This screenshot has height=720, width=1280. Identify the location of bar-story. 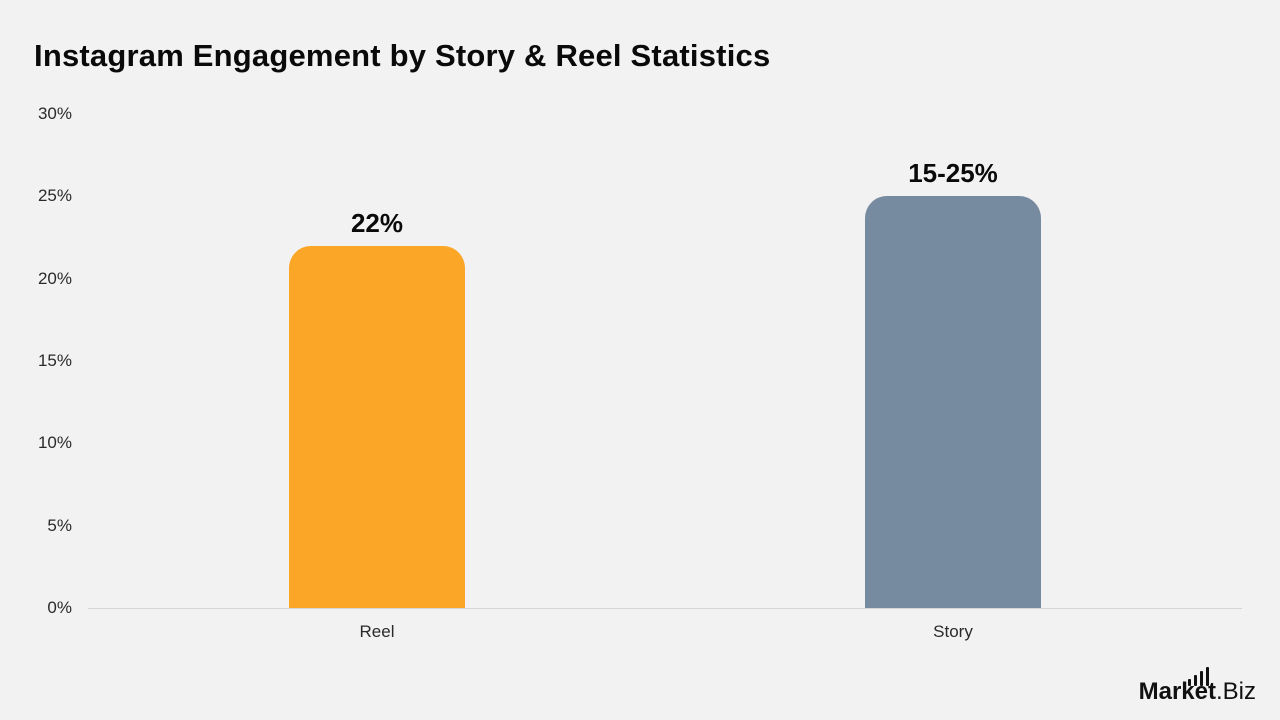
(953, 402).